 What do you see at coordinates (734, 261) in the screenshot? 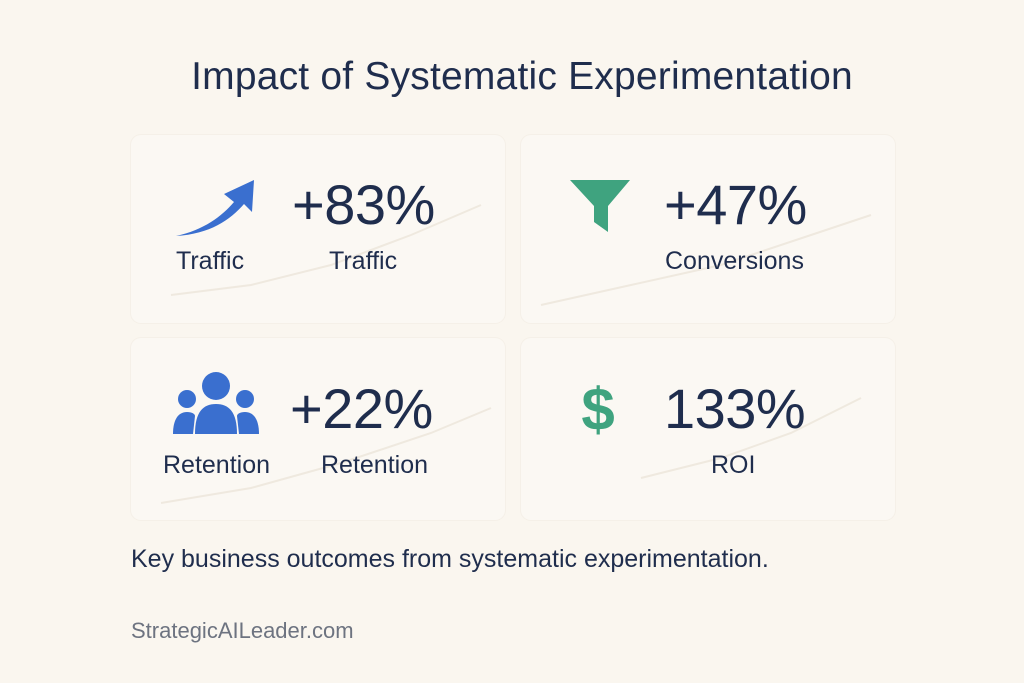
I see `conversions-label: Conversions` at bounding box center [734, 261].